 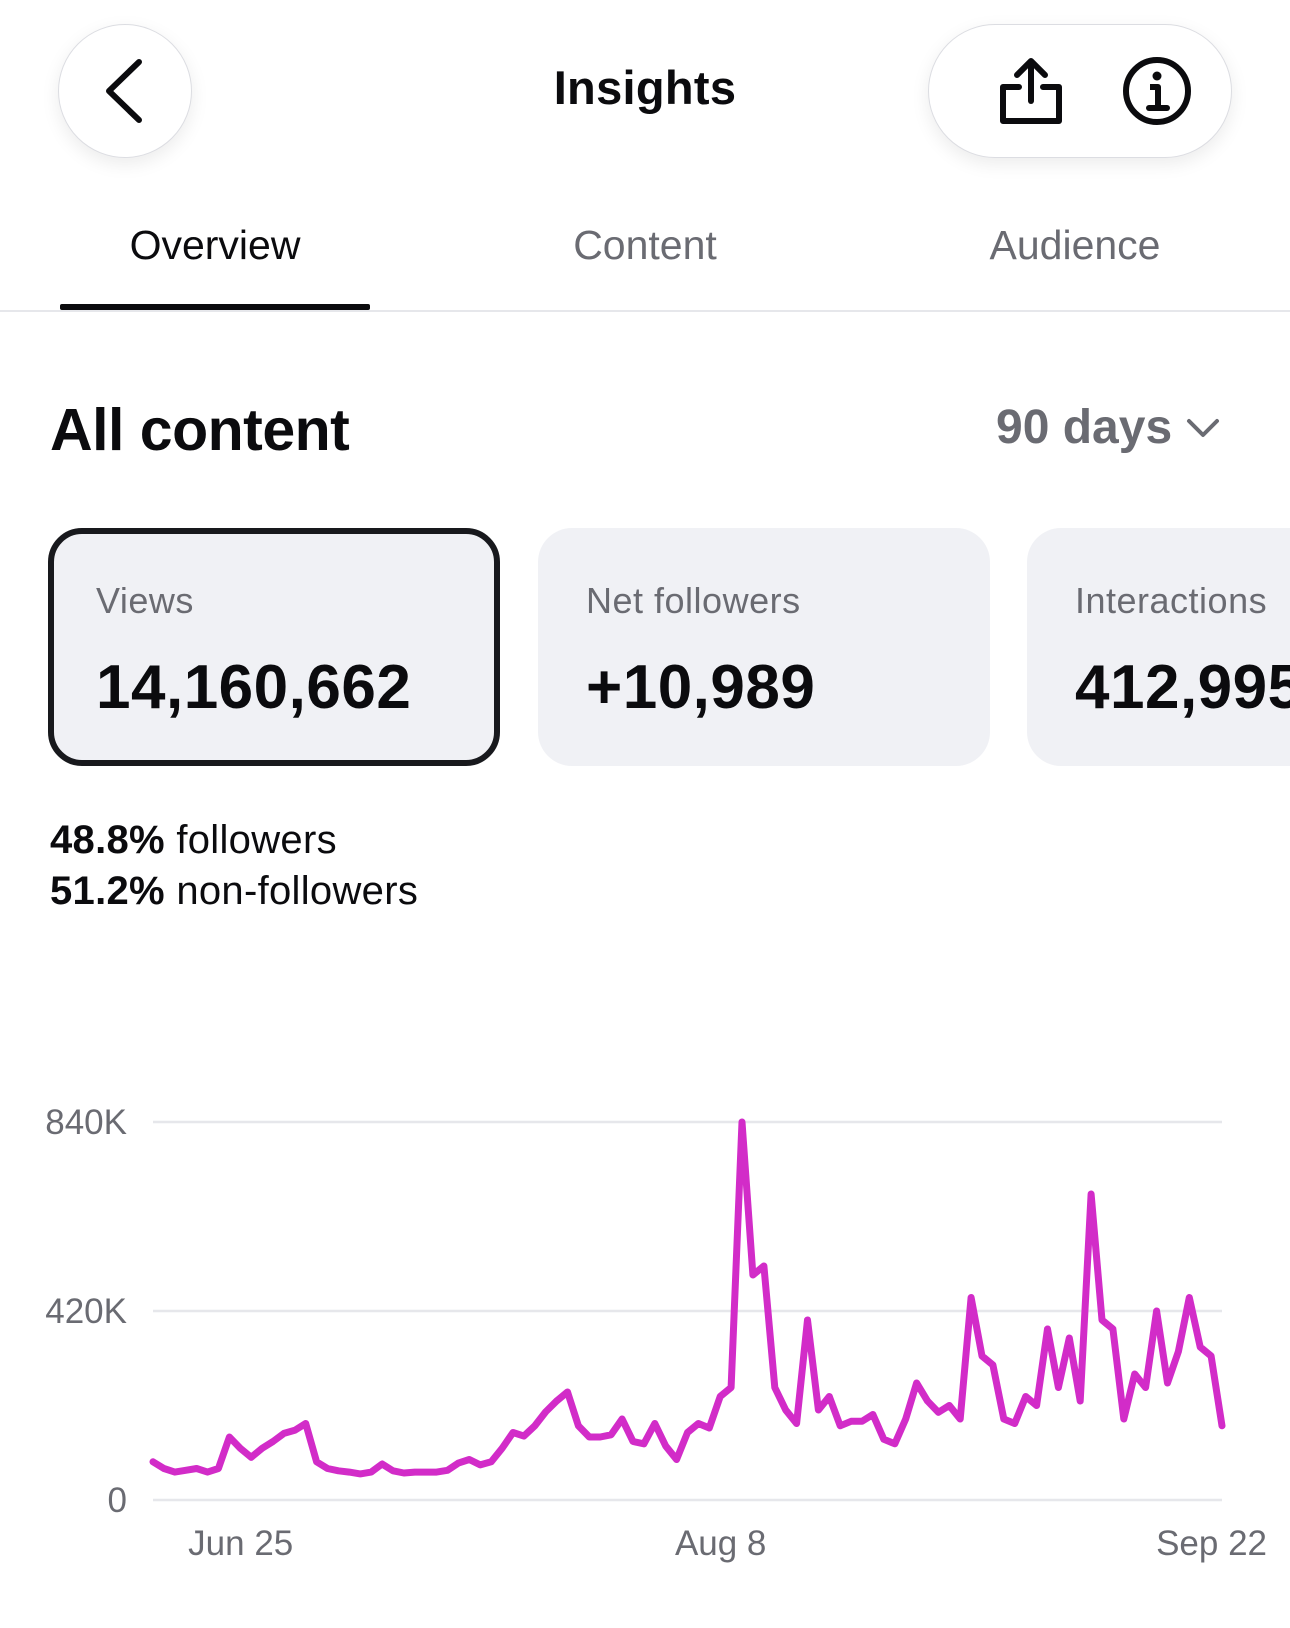 What do you see at coordinates (254, 687) in the screenshot?
I see `metric-value: 14,160,662` at bounding box center [254, 687].